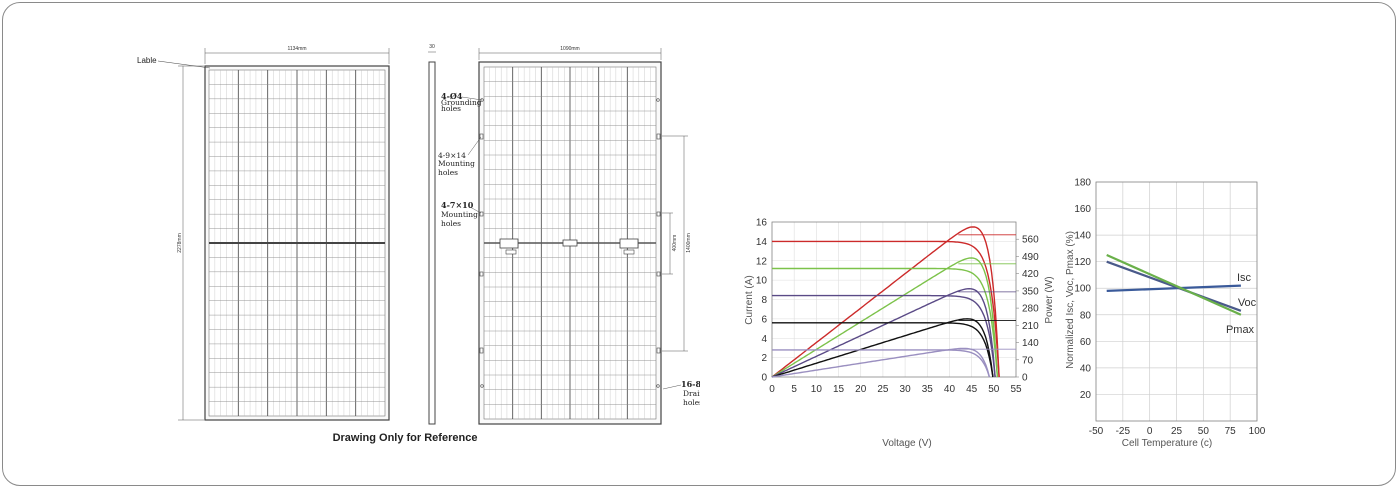  What do you see at coordinates (764, 319) in the screenshot?
I see `iv-ytick-label: 6` at bounding box center [764, 319].